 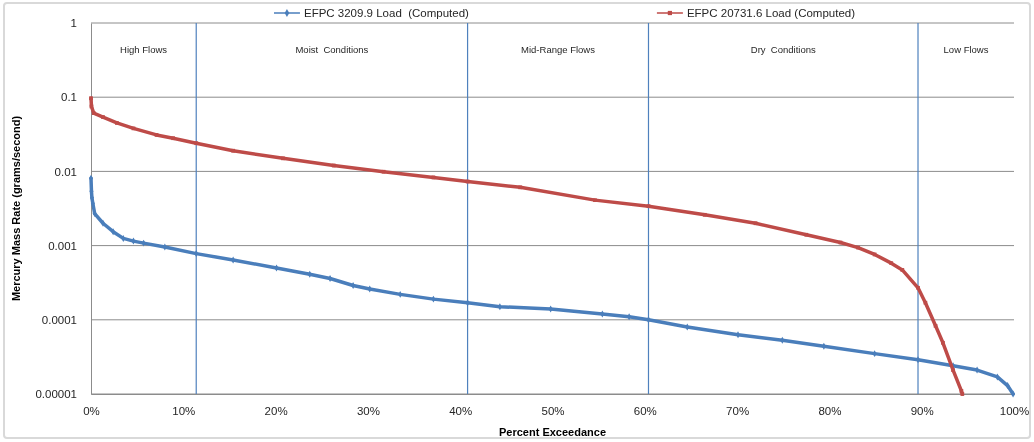 What do you see at coordinates (1014, 411) in the screenshot?
I see `x-tick-label: 100%` at bounding box center [1014, 411].